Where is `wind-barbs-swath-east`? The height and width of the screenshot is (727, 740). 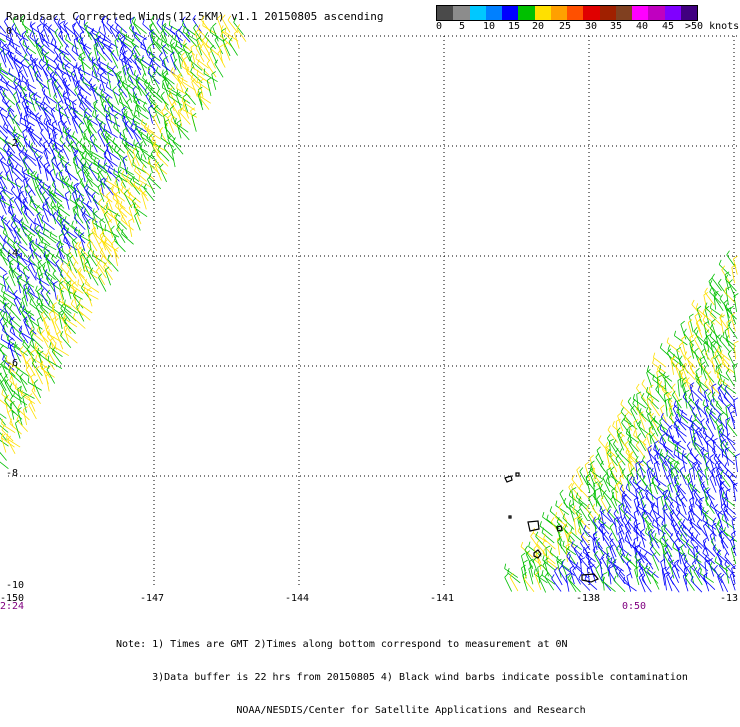
wind-barbs-swath-east is located at coordinates (622, 422).